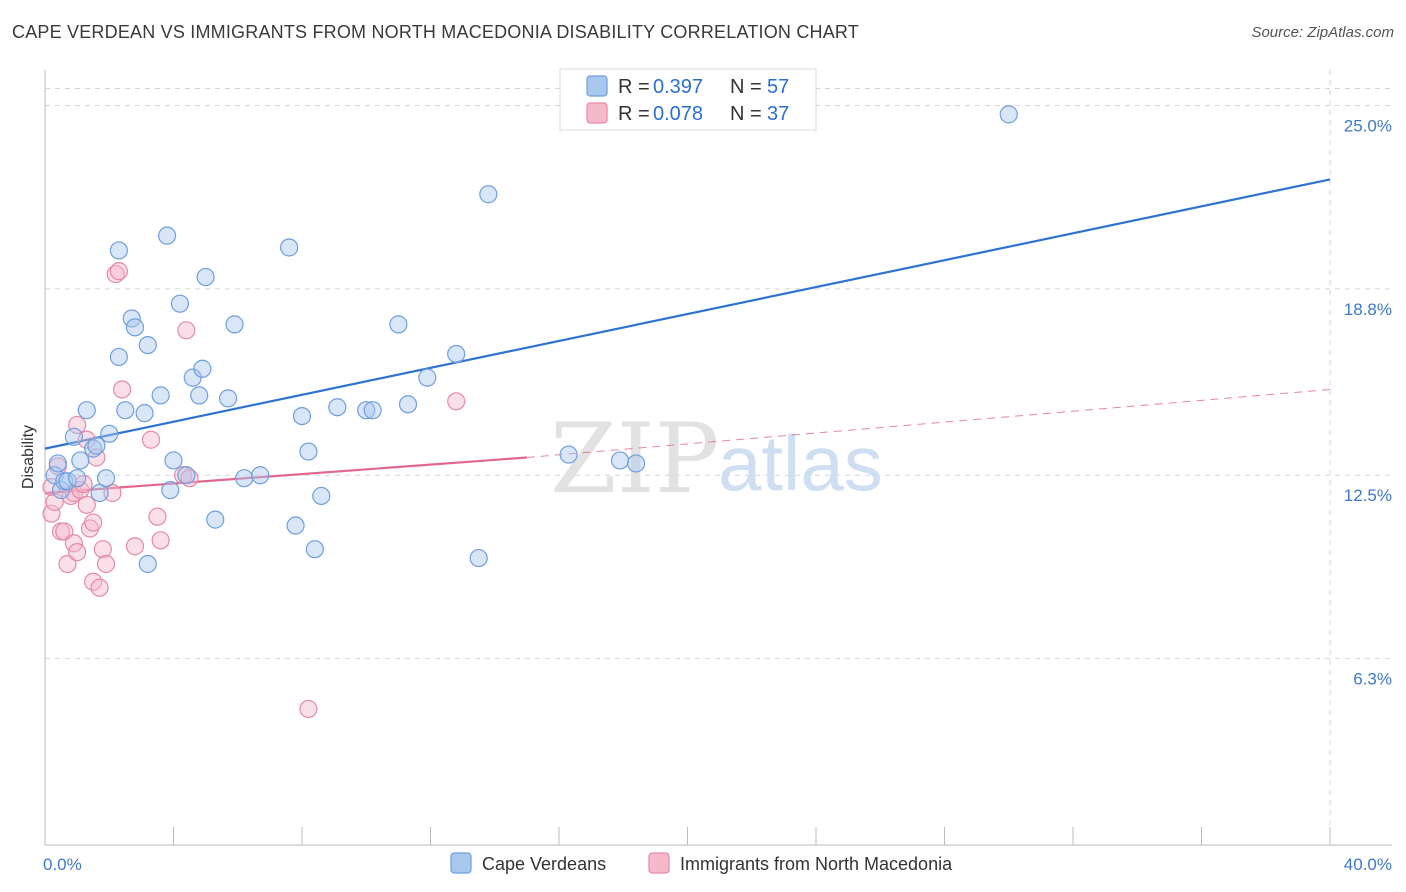 The image size is (1406, 892). Describe the element at coordinates (659, 863) in the screenshot. I see `legend-bottom-swatch-pink` at that location.